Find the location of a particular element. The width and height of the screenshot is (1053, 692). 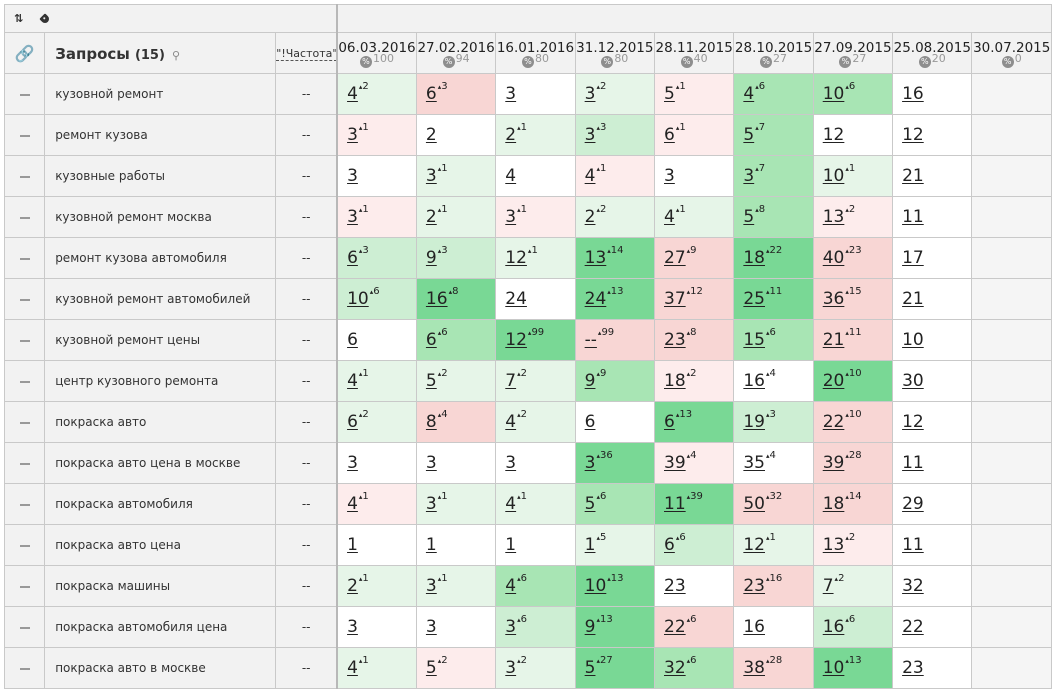

position-link: 8 is located at coordinates (431, 422).